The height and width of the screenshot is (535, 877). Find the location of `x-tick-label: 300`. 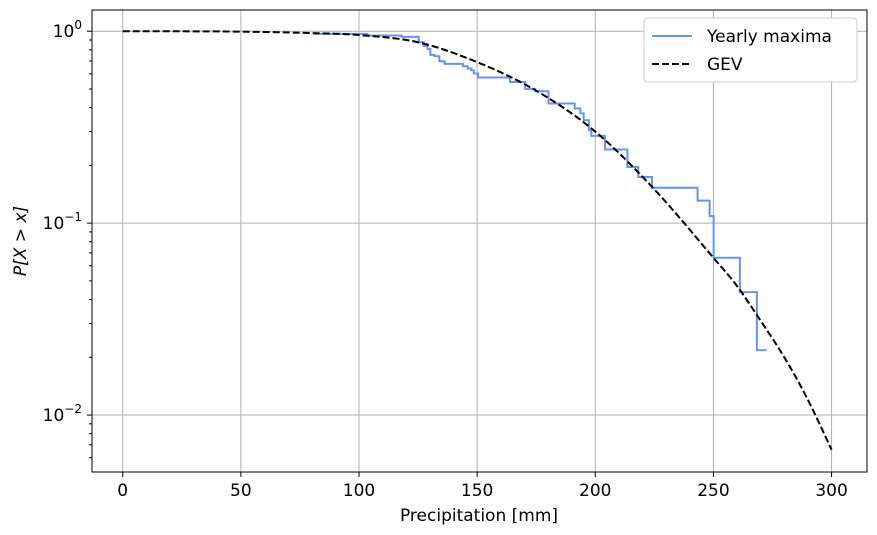

x-tick-label: 300 is located at coordinates (831, 491).